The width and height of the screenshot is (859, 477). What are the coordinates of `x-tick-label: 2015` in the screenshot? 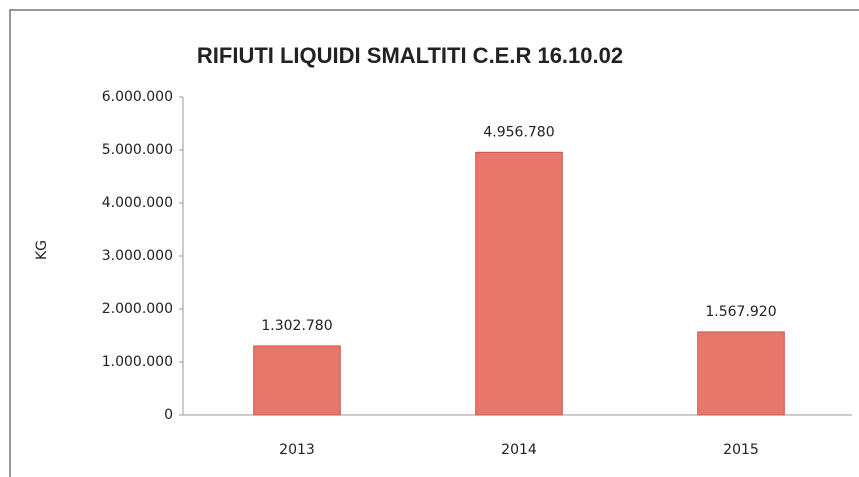 It's located at (741, 450).